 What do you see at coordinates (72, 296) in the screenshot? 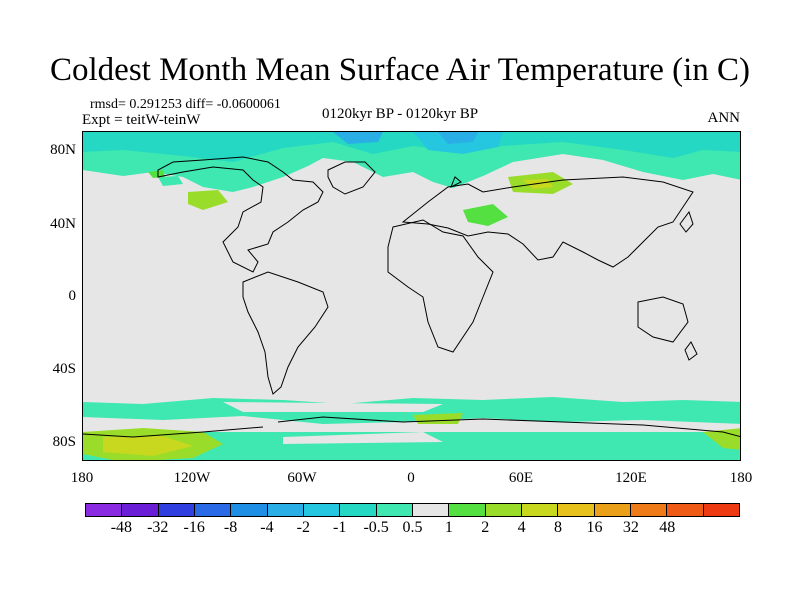
I see `lat-tick-0: 0` at bounding box center [72, 296].